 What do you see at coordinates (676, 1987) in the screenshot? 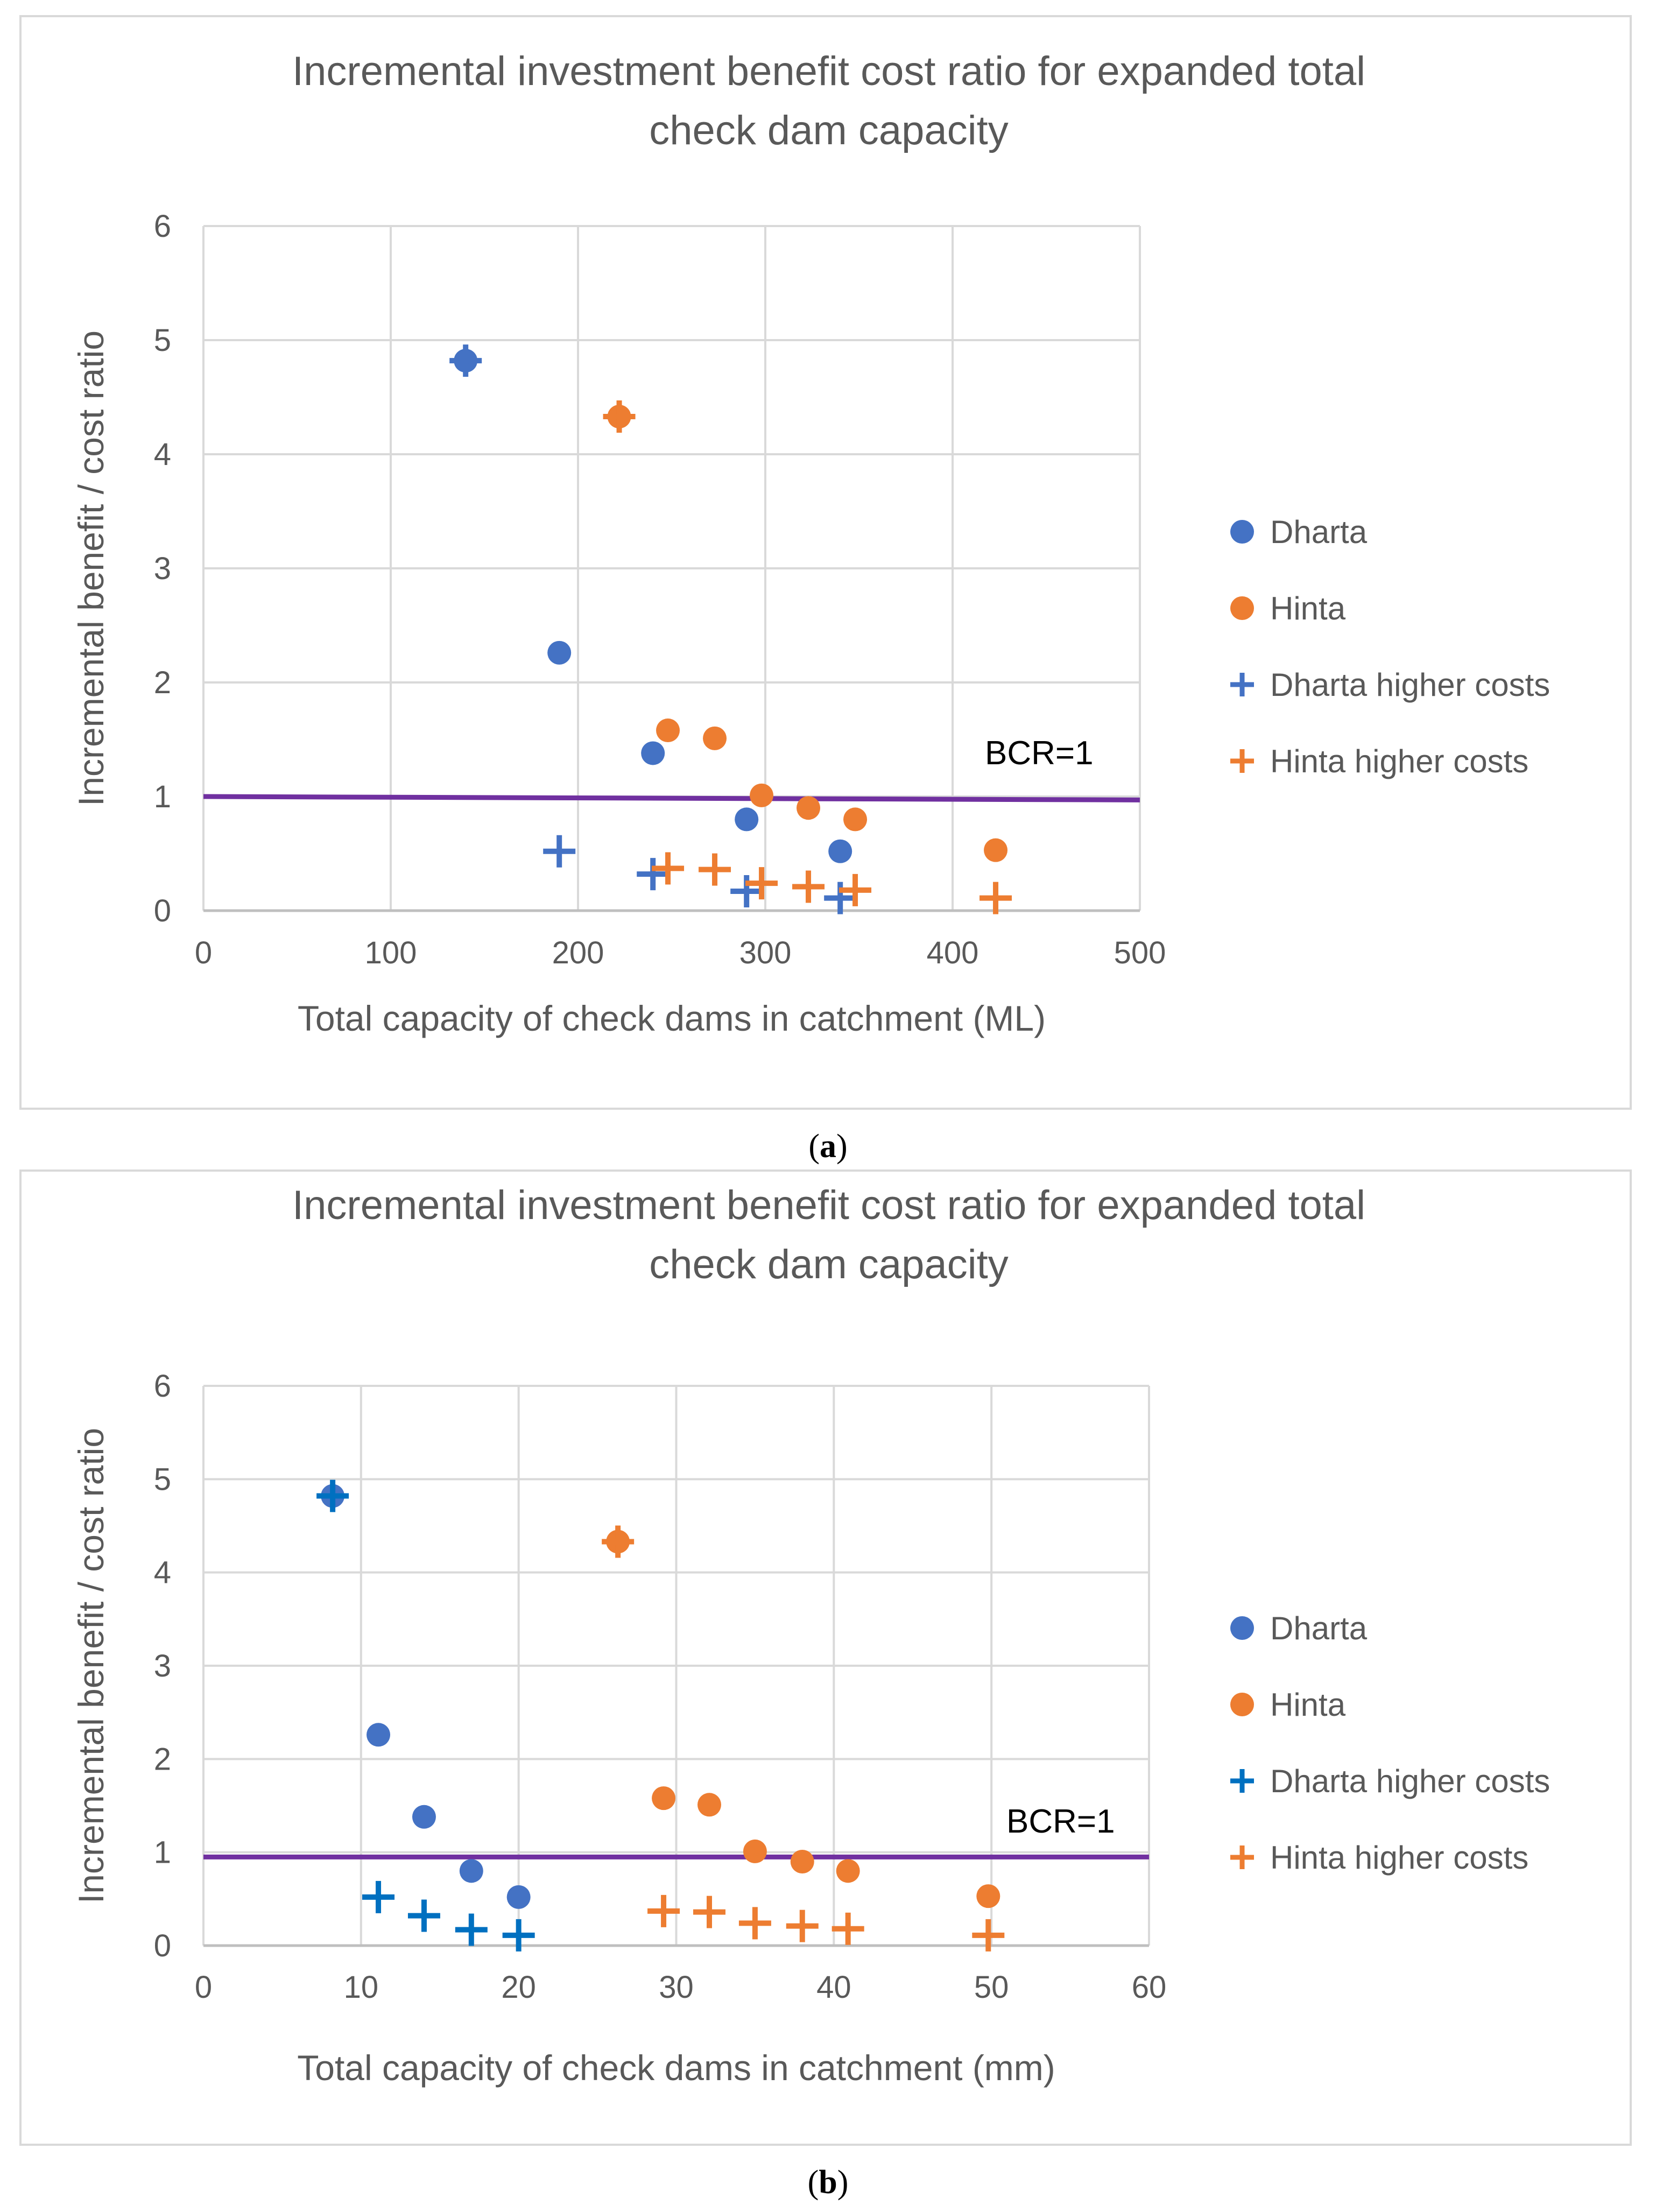
I see `panel-b-x-tick-label: 30` at bounding box center [676, 1987].